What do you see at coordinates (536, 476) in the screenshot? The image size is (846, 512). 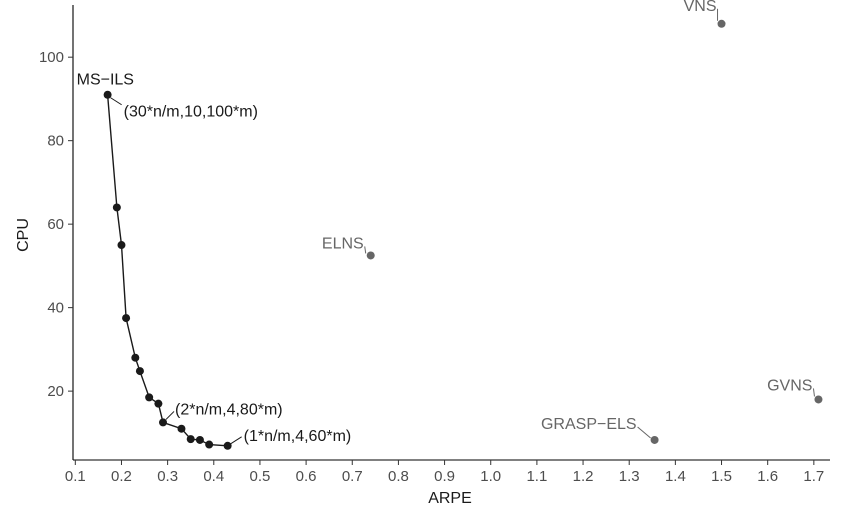 I see `x-tick-label: 1.1` at bounding box center [536, 476].